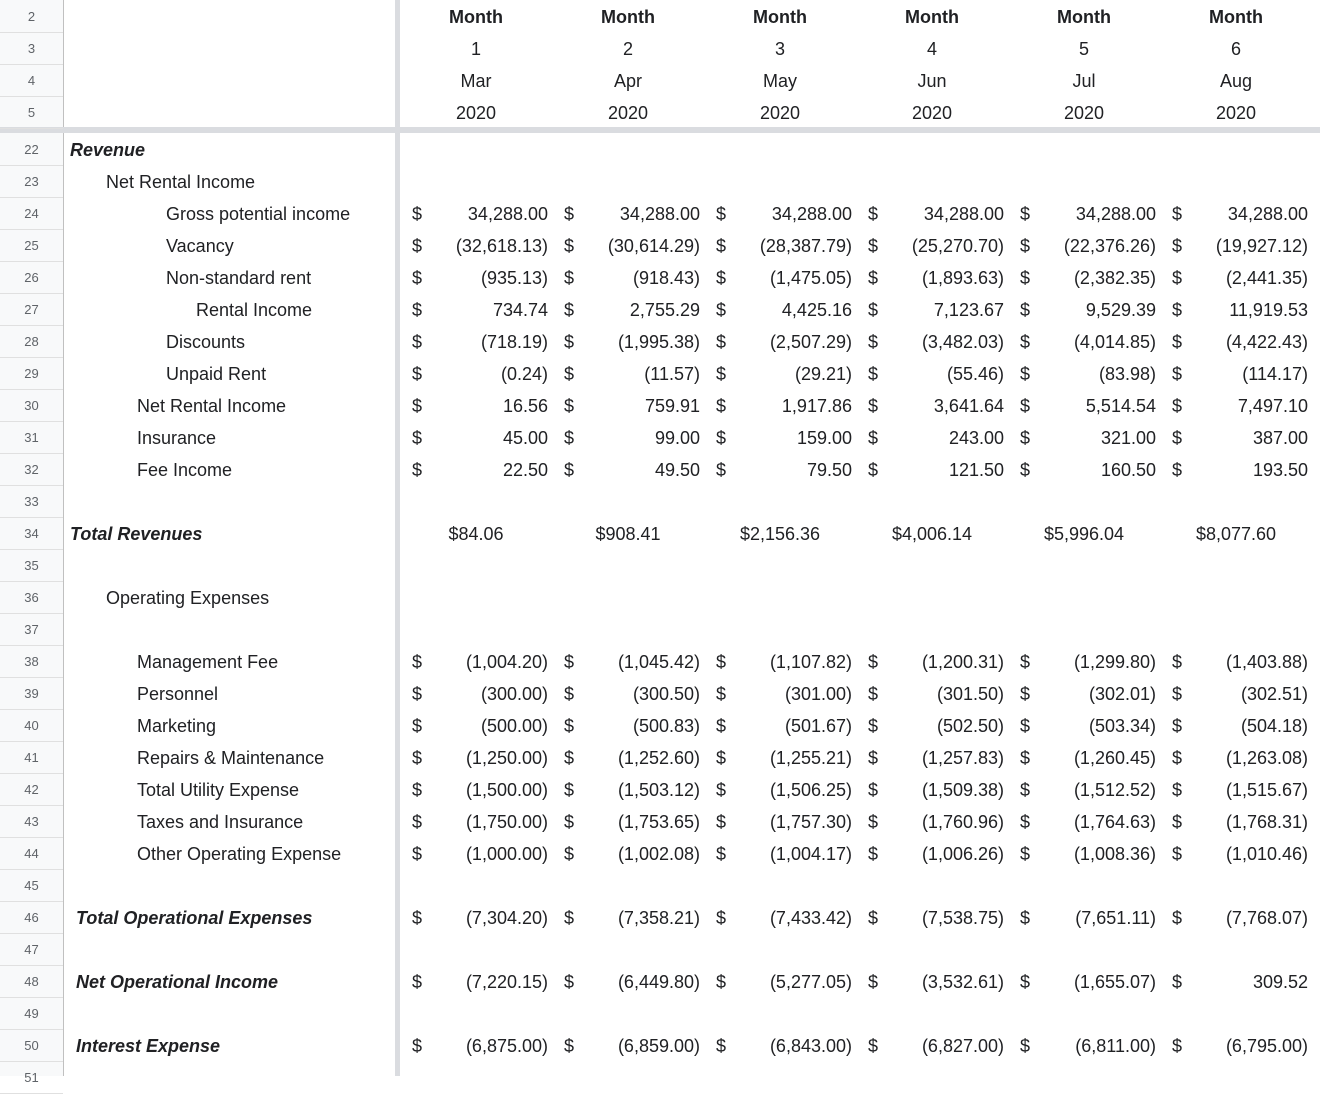 Image resolution: width=1320 pixels, height=1094 pixels. I want to click on row-number: 47, so click(31, 950).